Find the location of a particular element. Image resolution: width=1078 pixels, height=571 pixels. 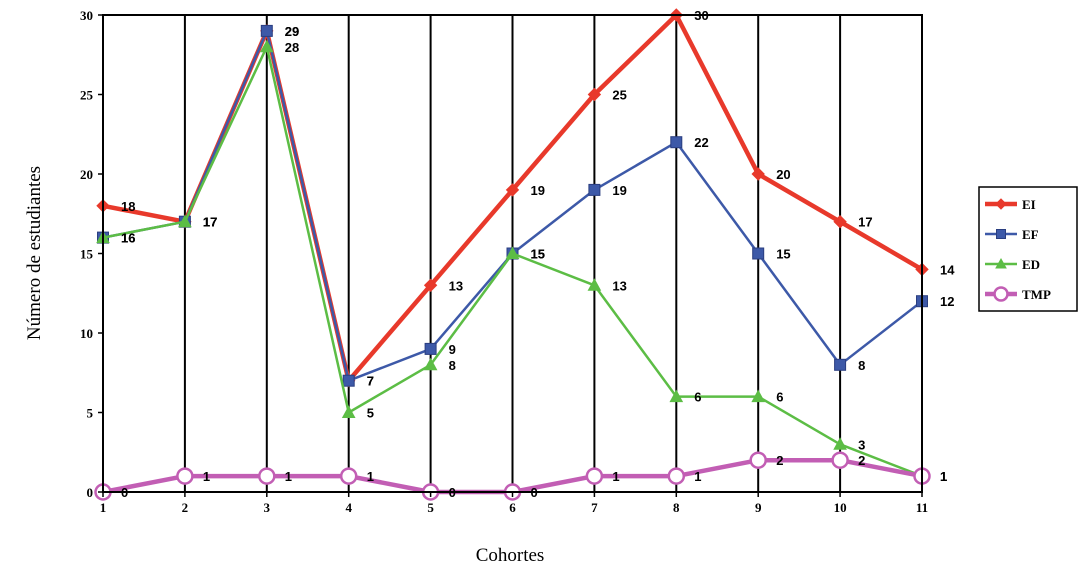

data-label-ei: 14 is located at coordinates (947, 269).